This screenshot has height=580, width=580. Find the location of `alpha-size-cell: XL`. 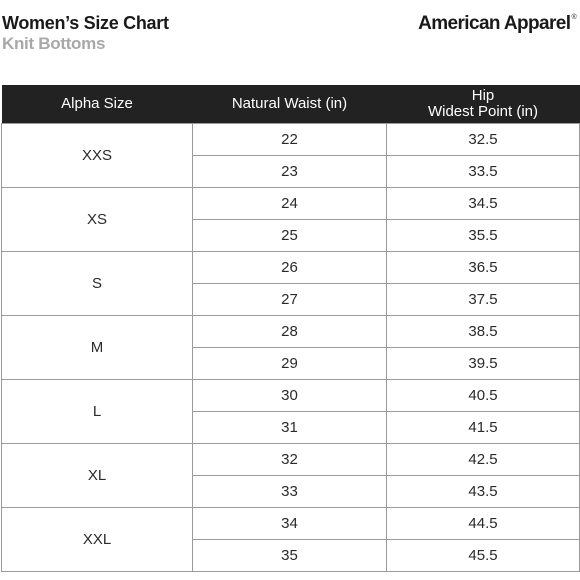

alpha-size-cell: XL is located at coordinates (97, 475).